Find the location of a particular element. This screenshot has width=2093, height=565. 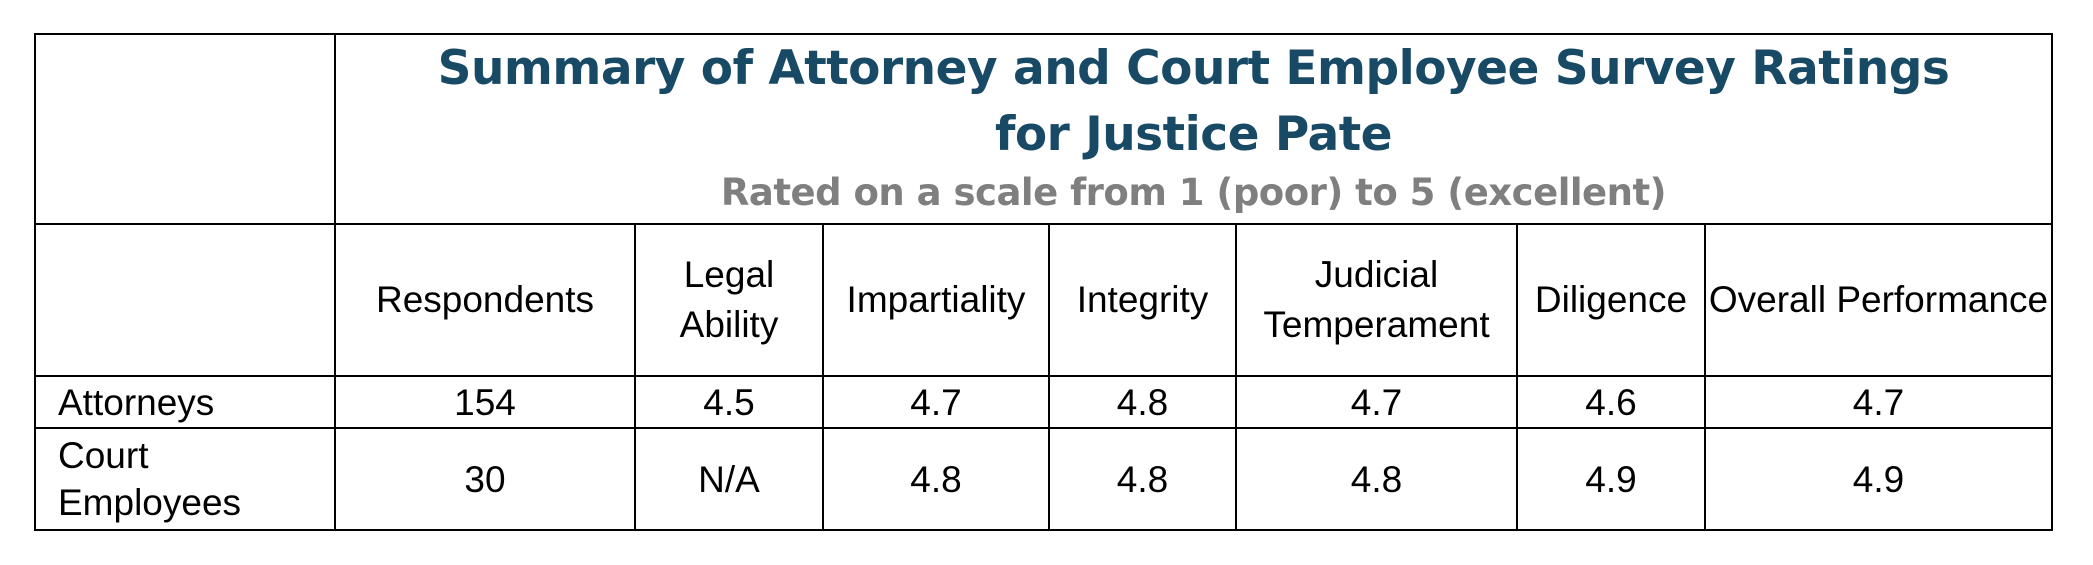

cell-attorneys-legal-ability: 4.5 is located at coordinates (729, 402).